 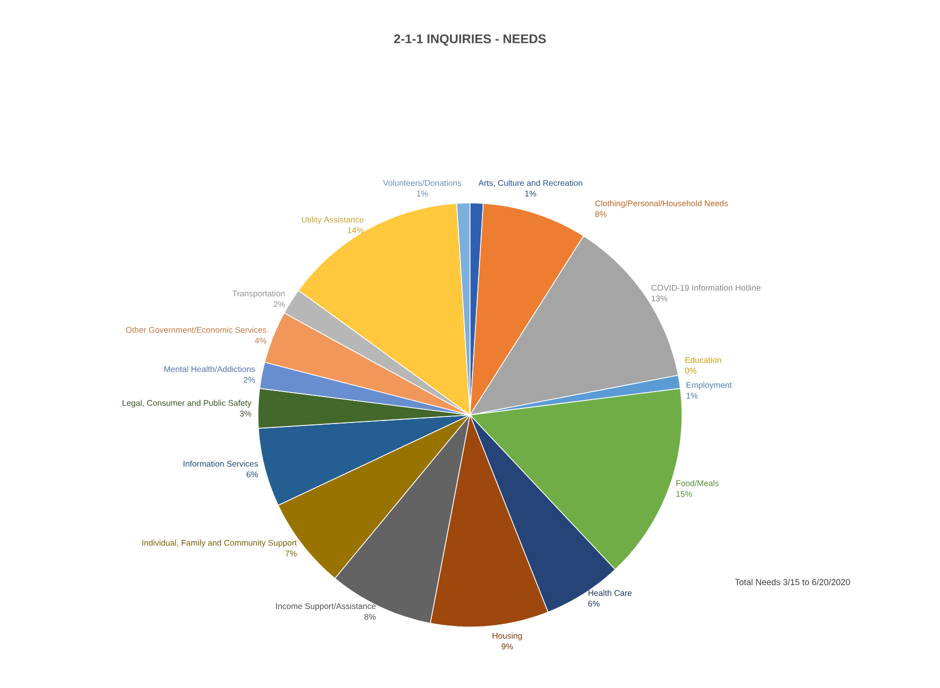 I want to click on slice-label: Mental Health/Addictions, so click(x=209, y=369).